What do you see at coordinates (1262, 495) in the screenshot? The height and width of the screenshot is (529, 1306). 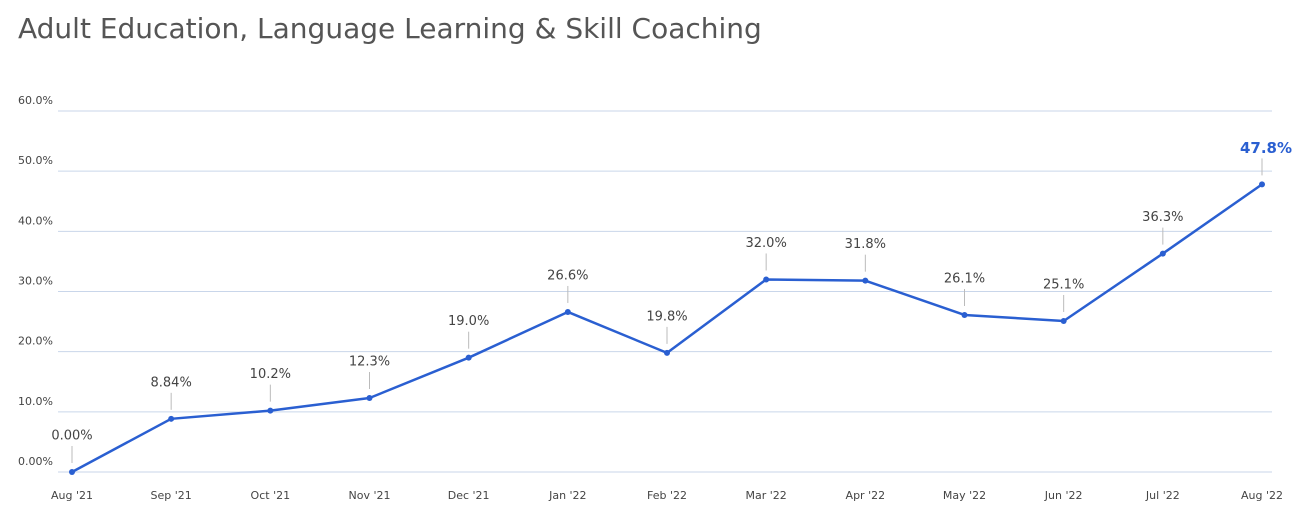 I see `x-tick-label: Aug '22` at bounding box center [1262, 495].